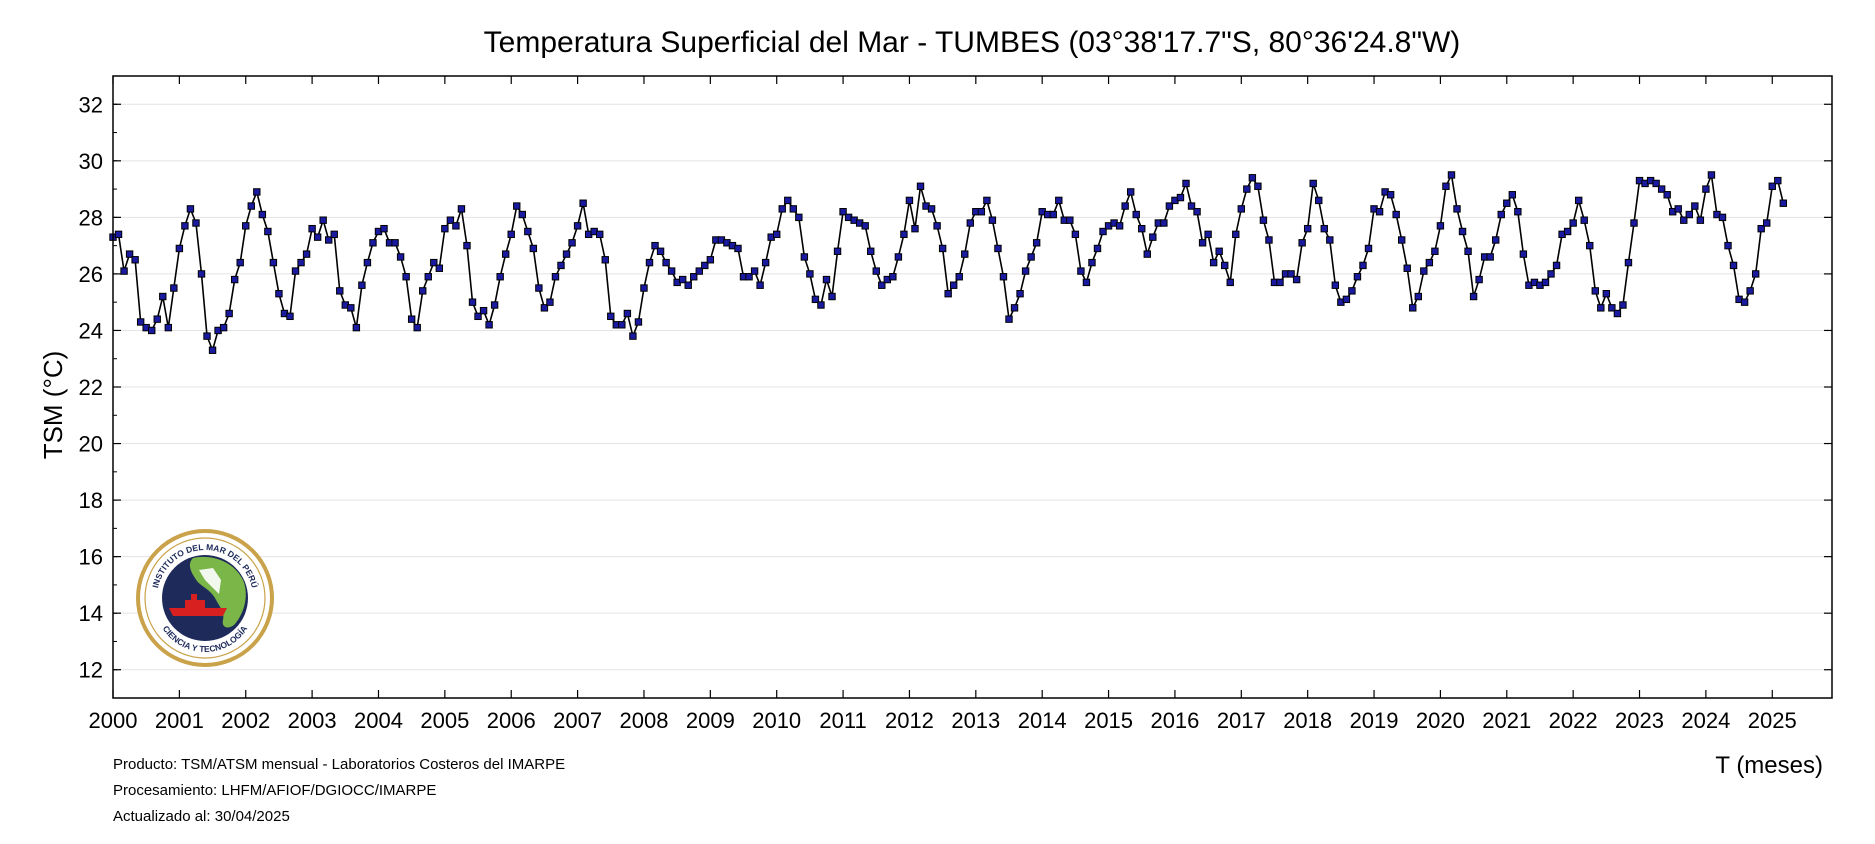 The height and width of the screenshot is (844, 1875). I want to click on y-tick-label: 28, so click(91, 217).